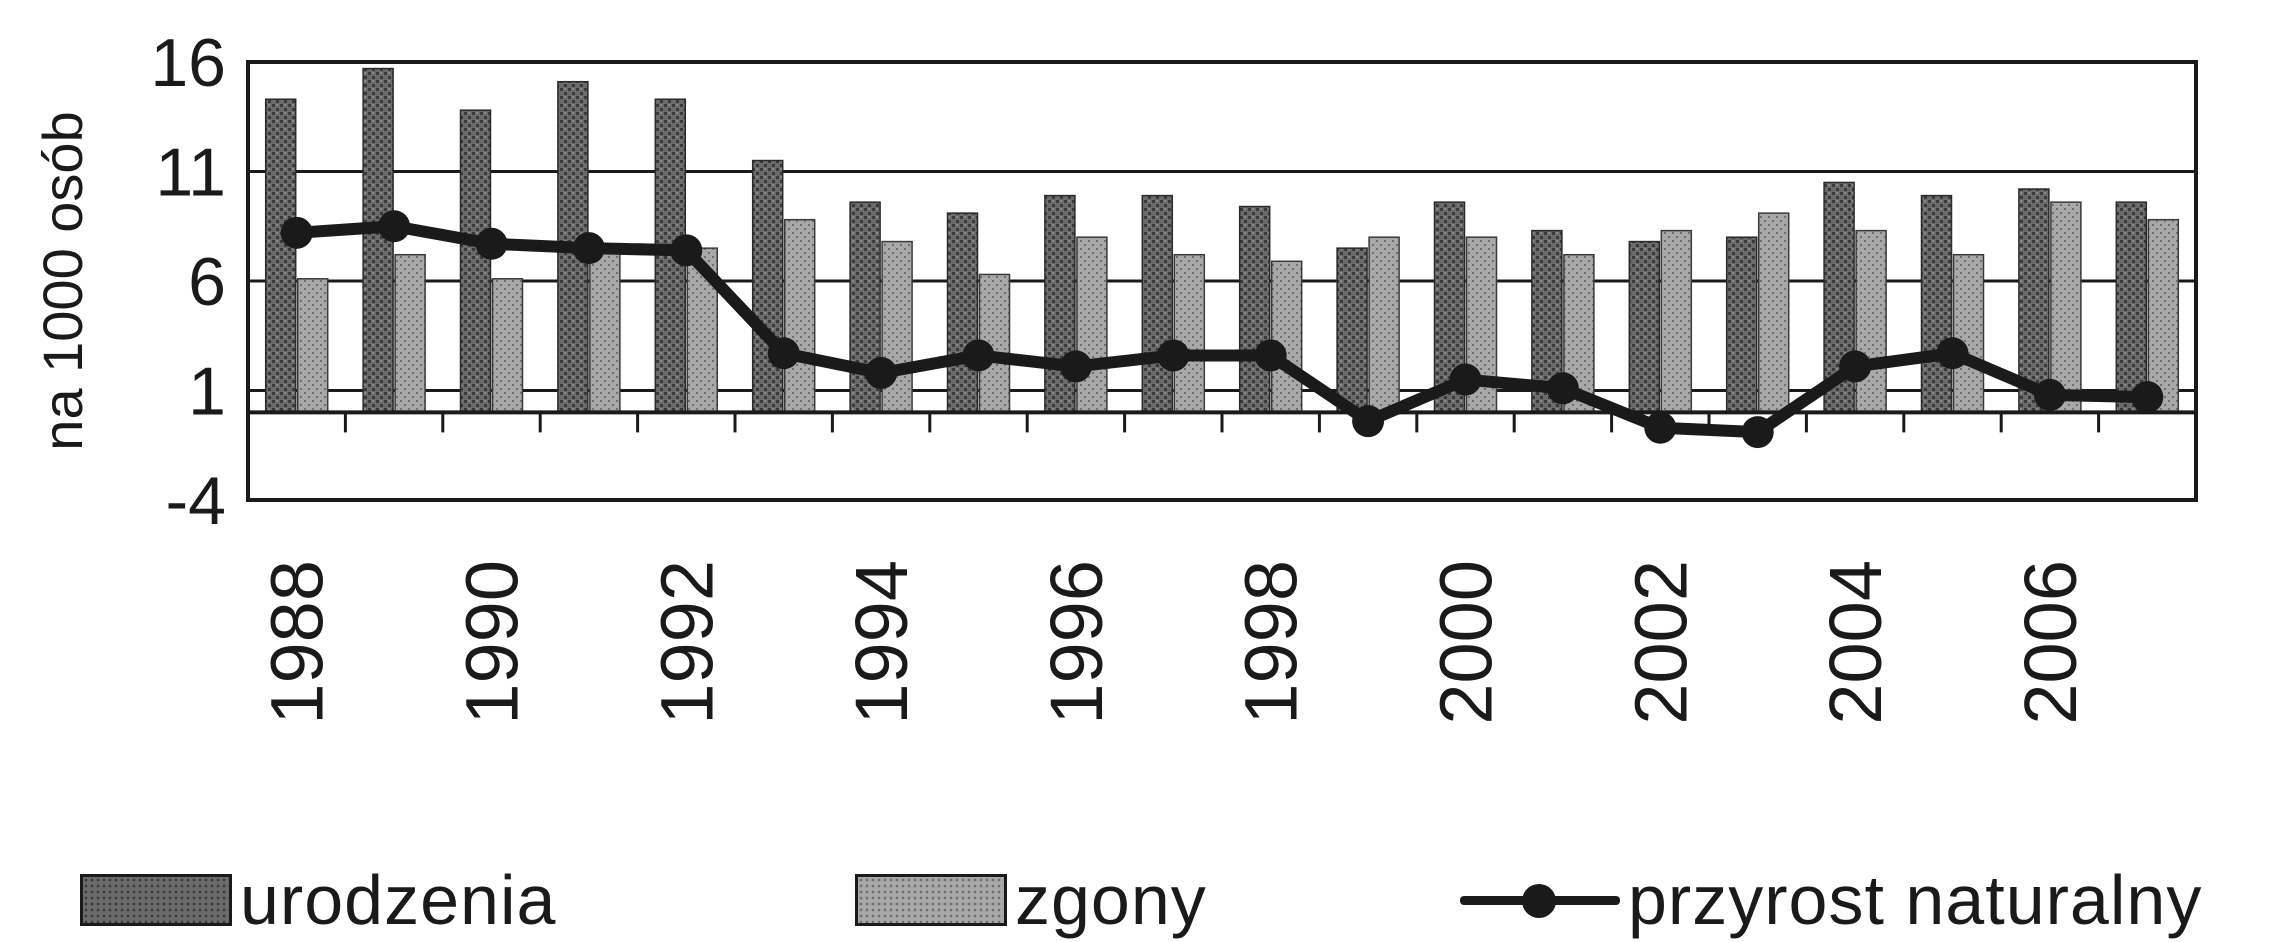 Image resolution: width=2296 pixels, height=942 pixels. Describe the element at coordinates (297, 642) in the screenshot. I see `x-tick-label: 1988` at that location.